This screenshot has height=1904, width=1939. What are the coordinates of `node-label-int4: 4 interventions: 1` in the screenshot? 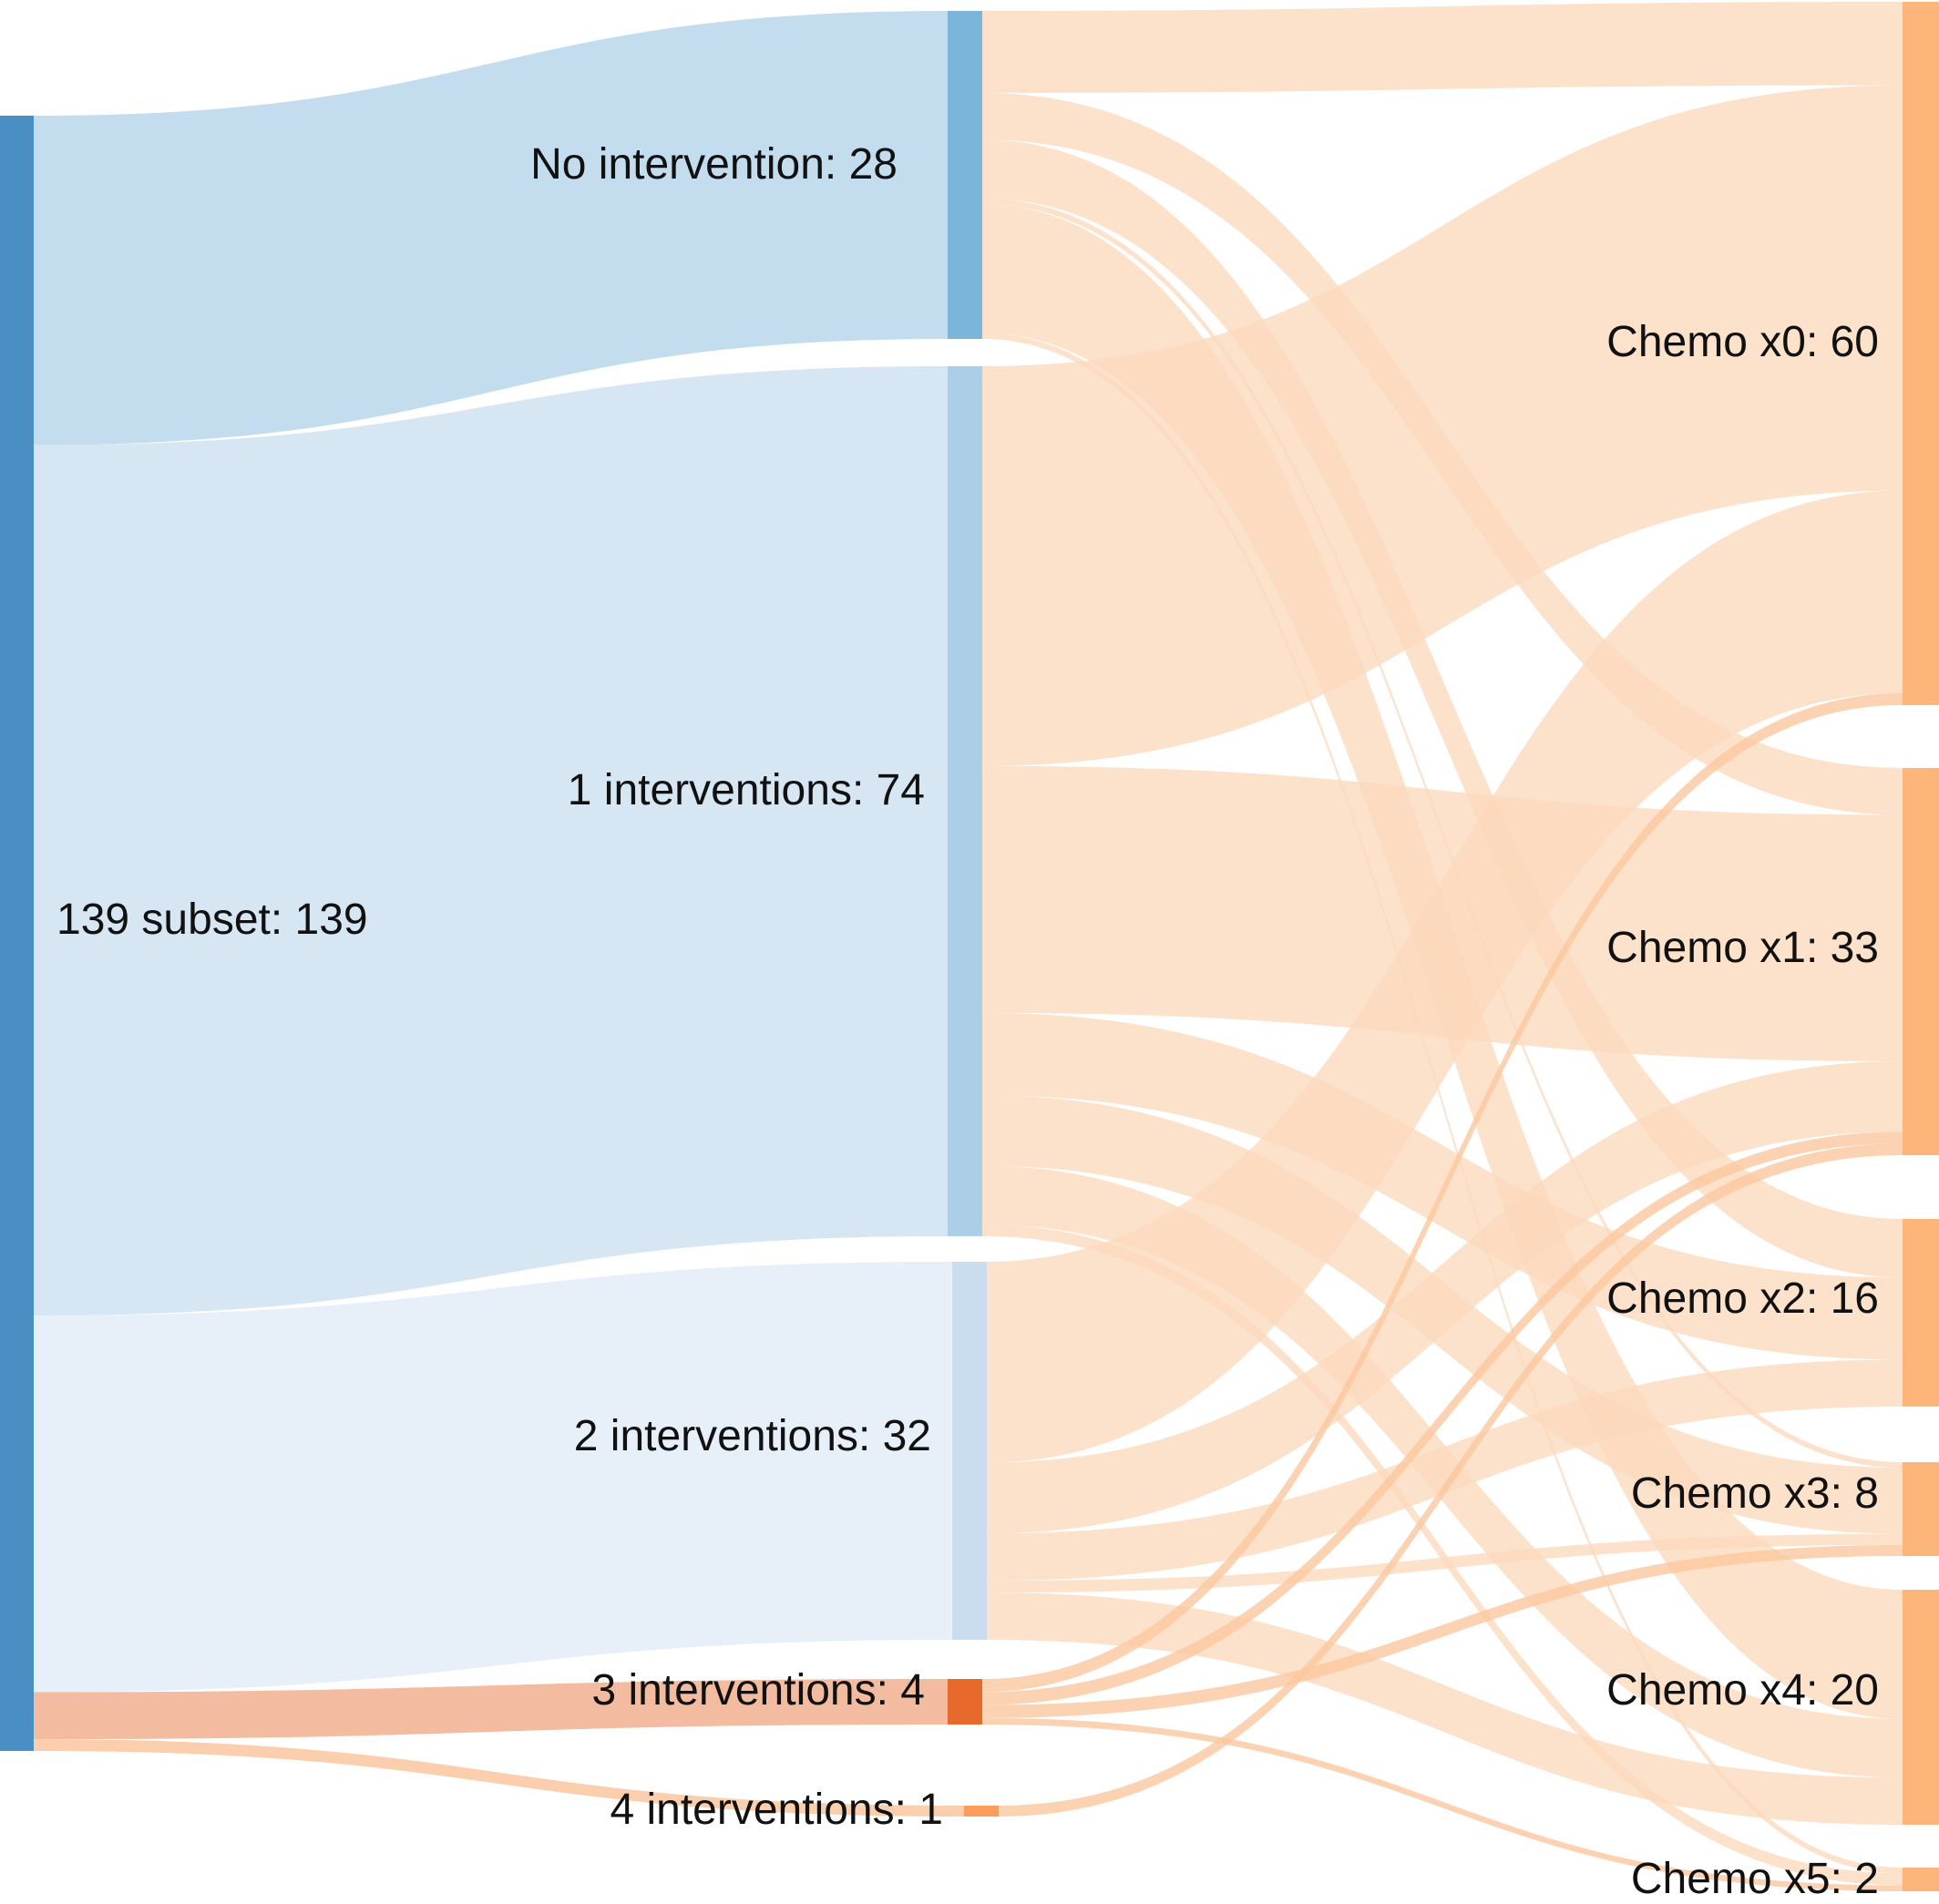 It's located at (777, 1810).